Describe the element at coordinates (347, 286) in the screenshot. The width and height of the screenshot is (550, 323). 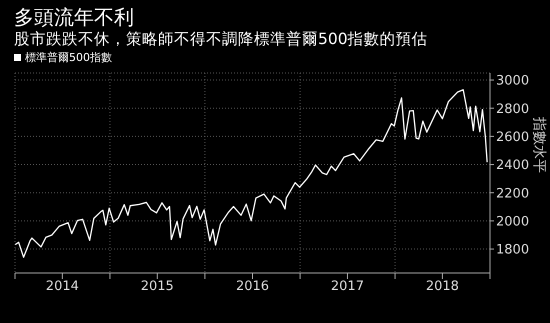
I see `x-tick-label: 2017` at that location.